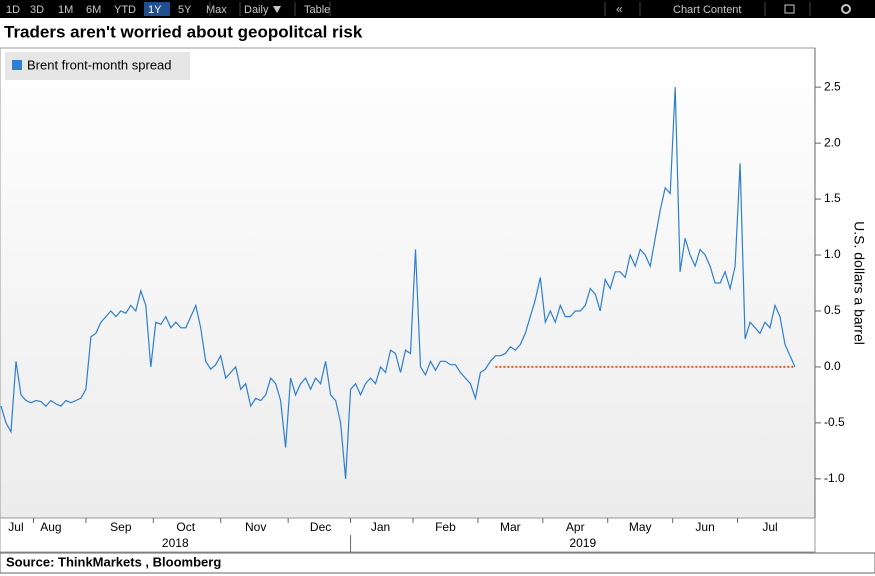 The width and height of the screenshot is (875, 576). I want to click on settings-button, so click(846, 9).